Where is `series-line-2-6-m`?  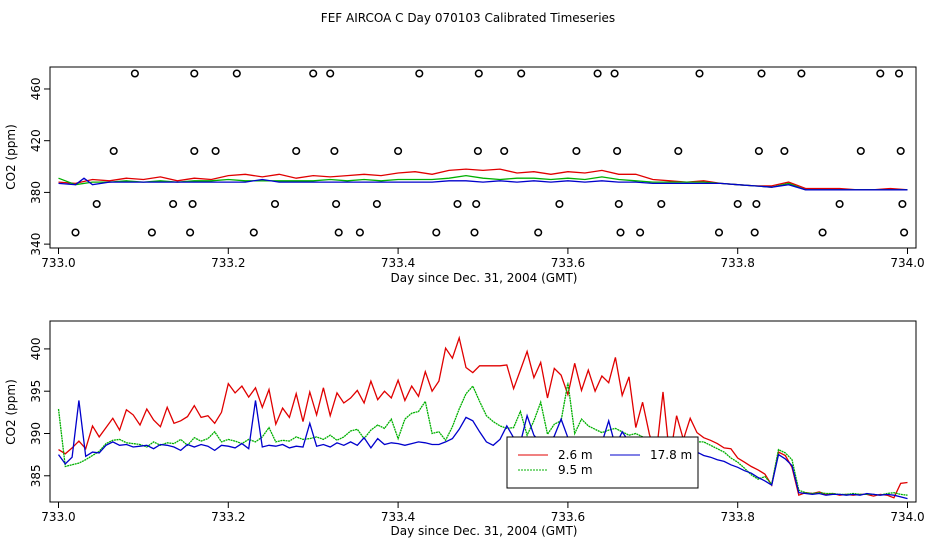
series-line-2-6-m is located at coordinates (483, 179).